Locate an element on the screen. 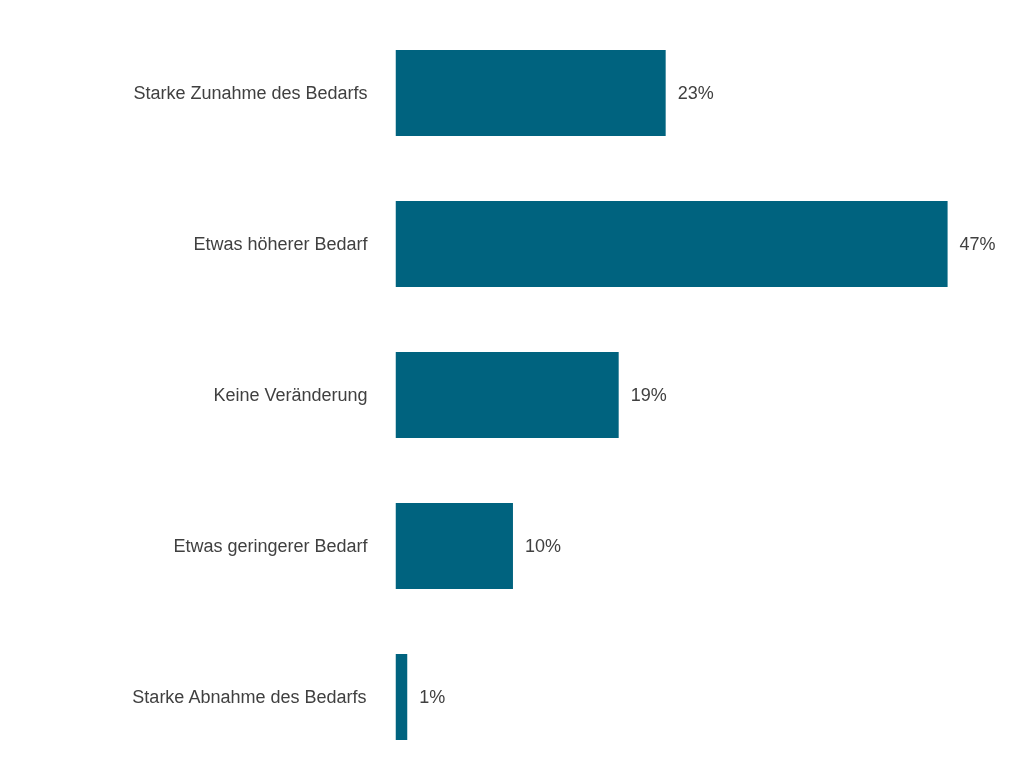 The image size is (1024, 772). y-tick-label: Etwas höherer Bedarf is located at coordinates (281, 244).